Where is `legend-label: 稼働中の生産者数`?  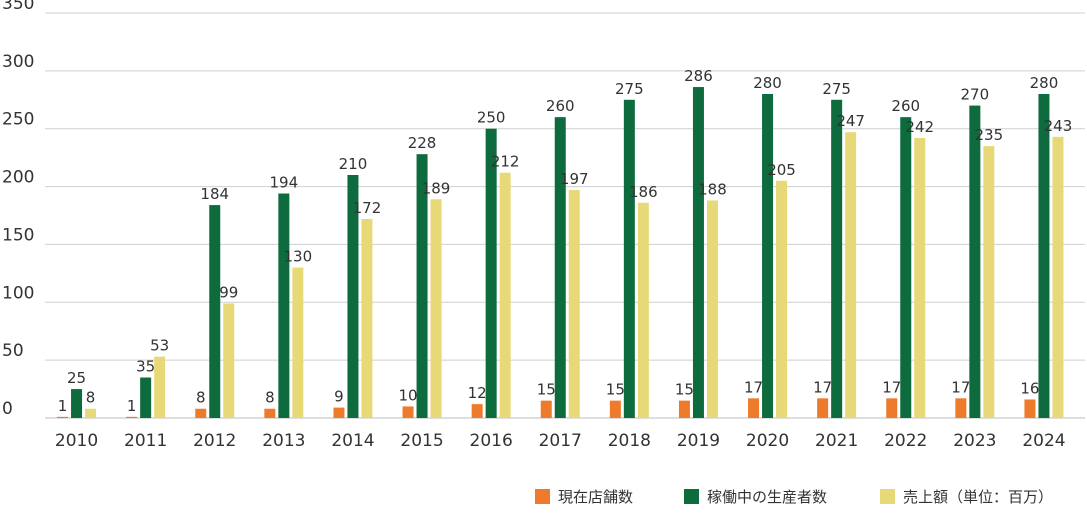
legend-label: 稼働中の生産者数 is located at coordinates (767, 497).